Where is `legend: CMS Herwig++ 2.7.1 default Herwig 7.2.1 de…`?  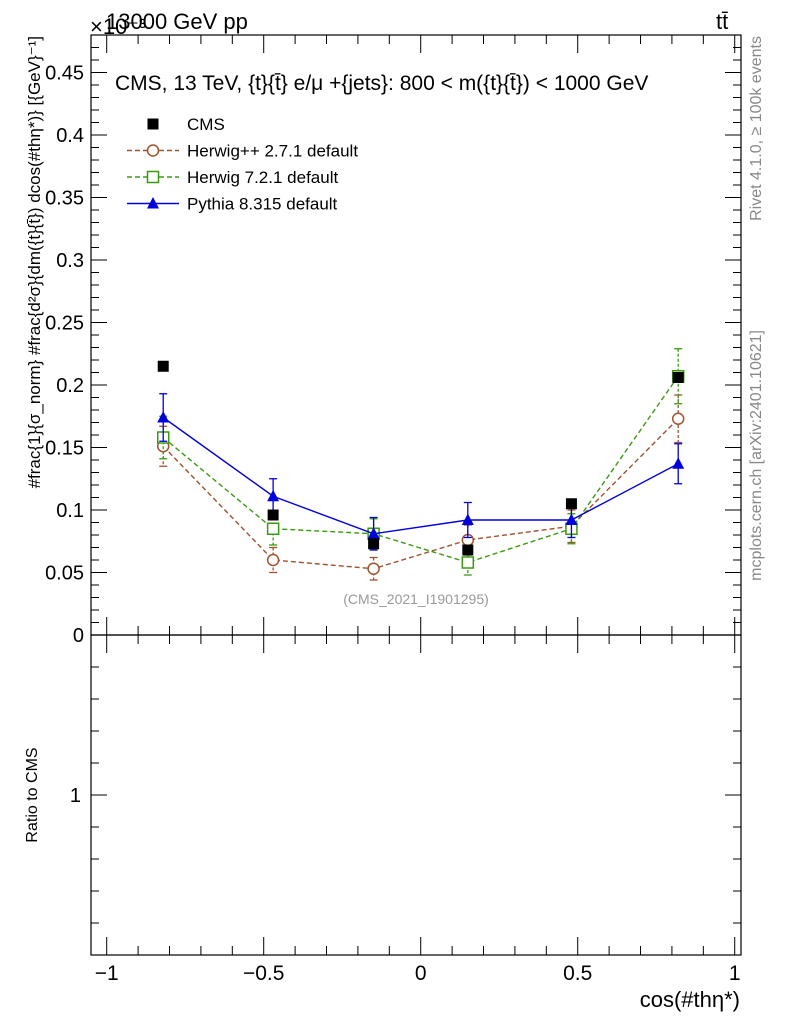 legend: CMS Herwig++ 2.7.1 default Herwig 7.2.1 de… is located at coordinates (242, 164).